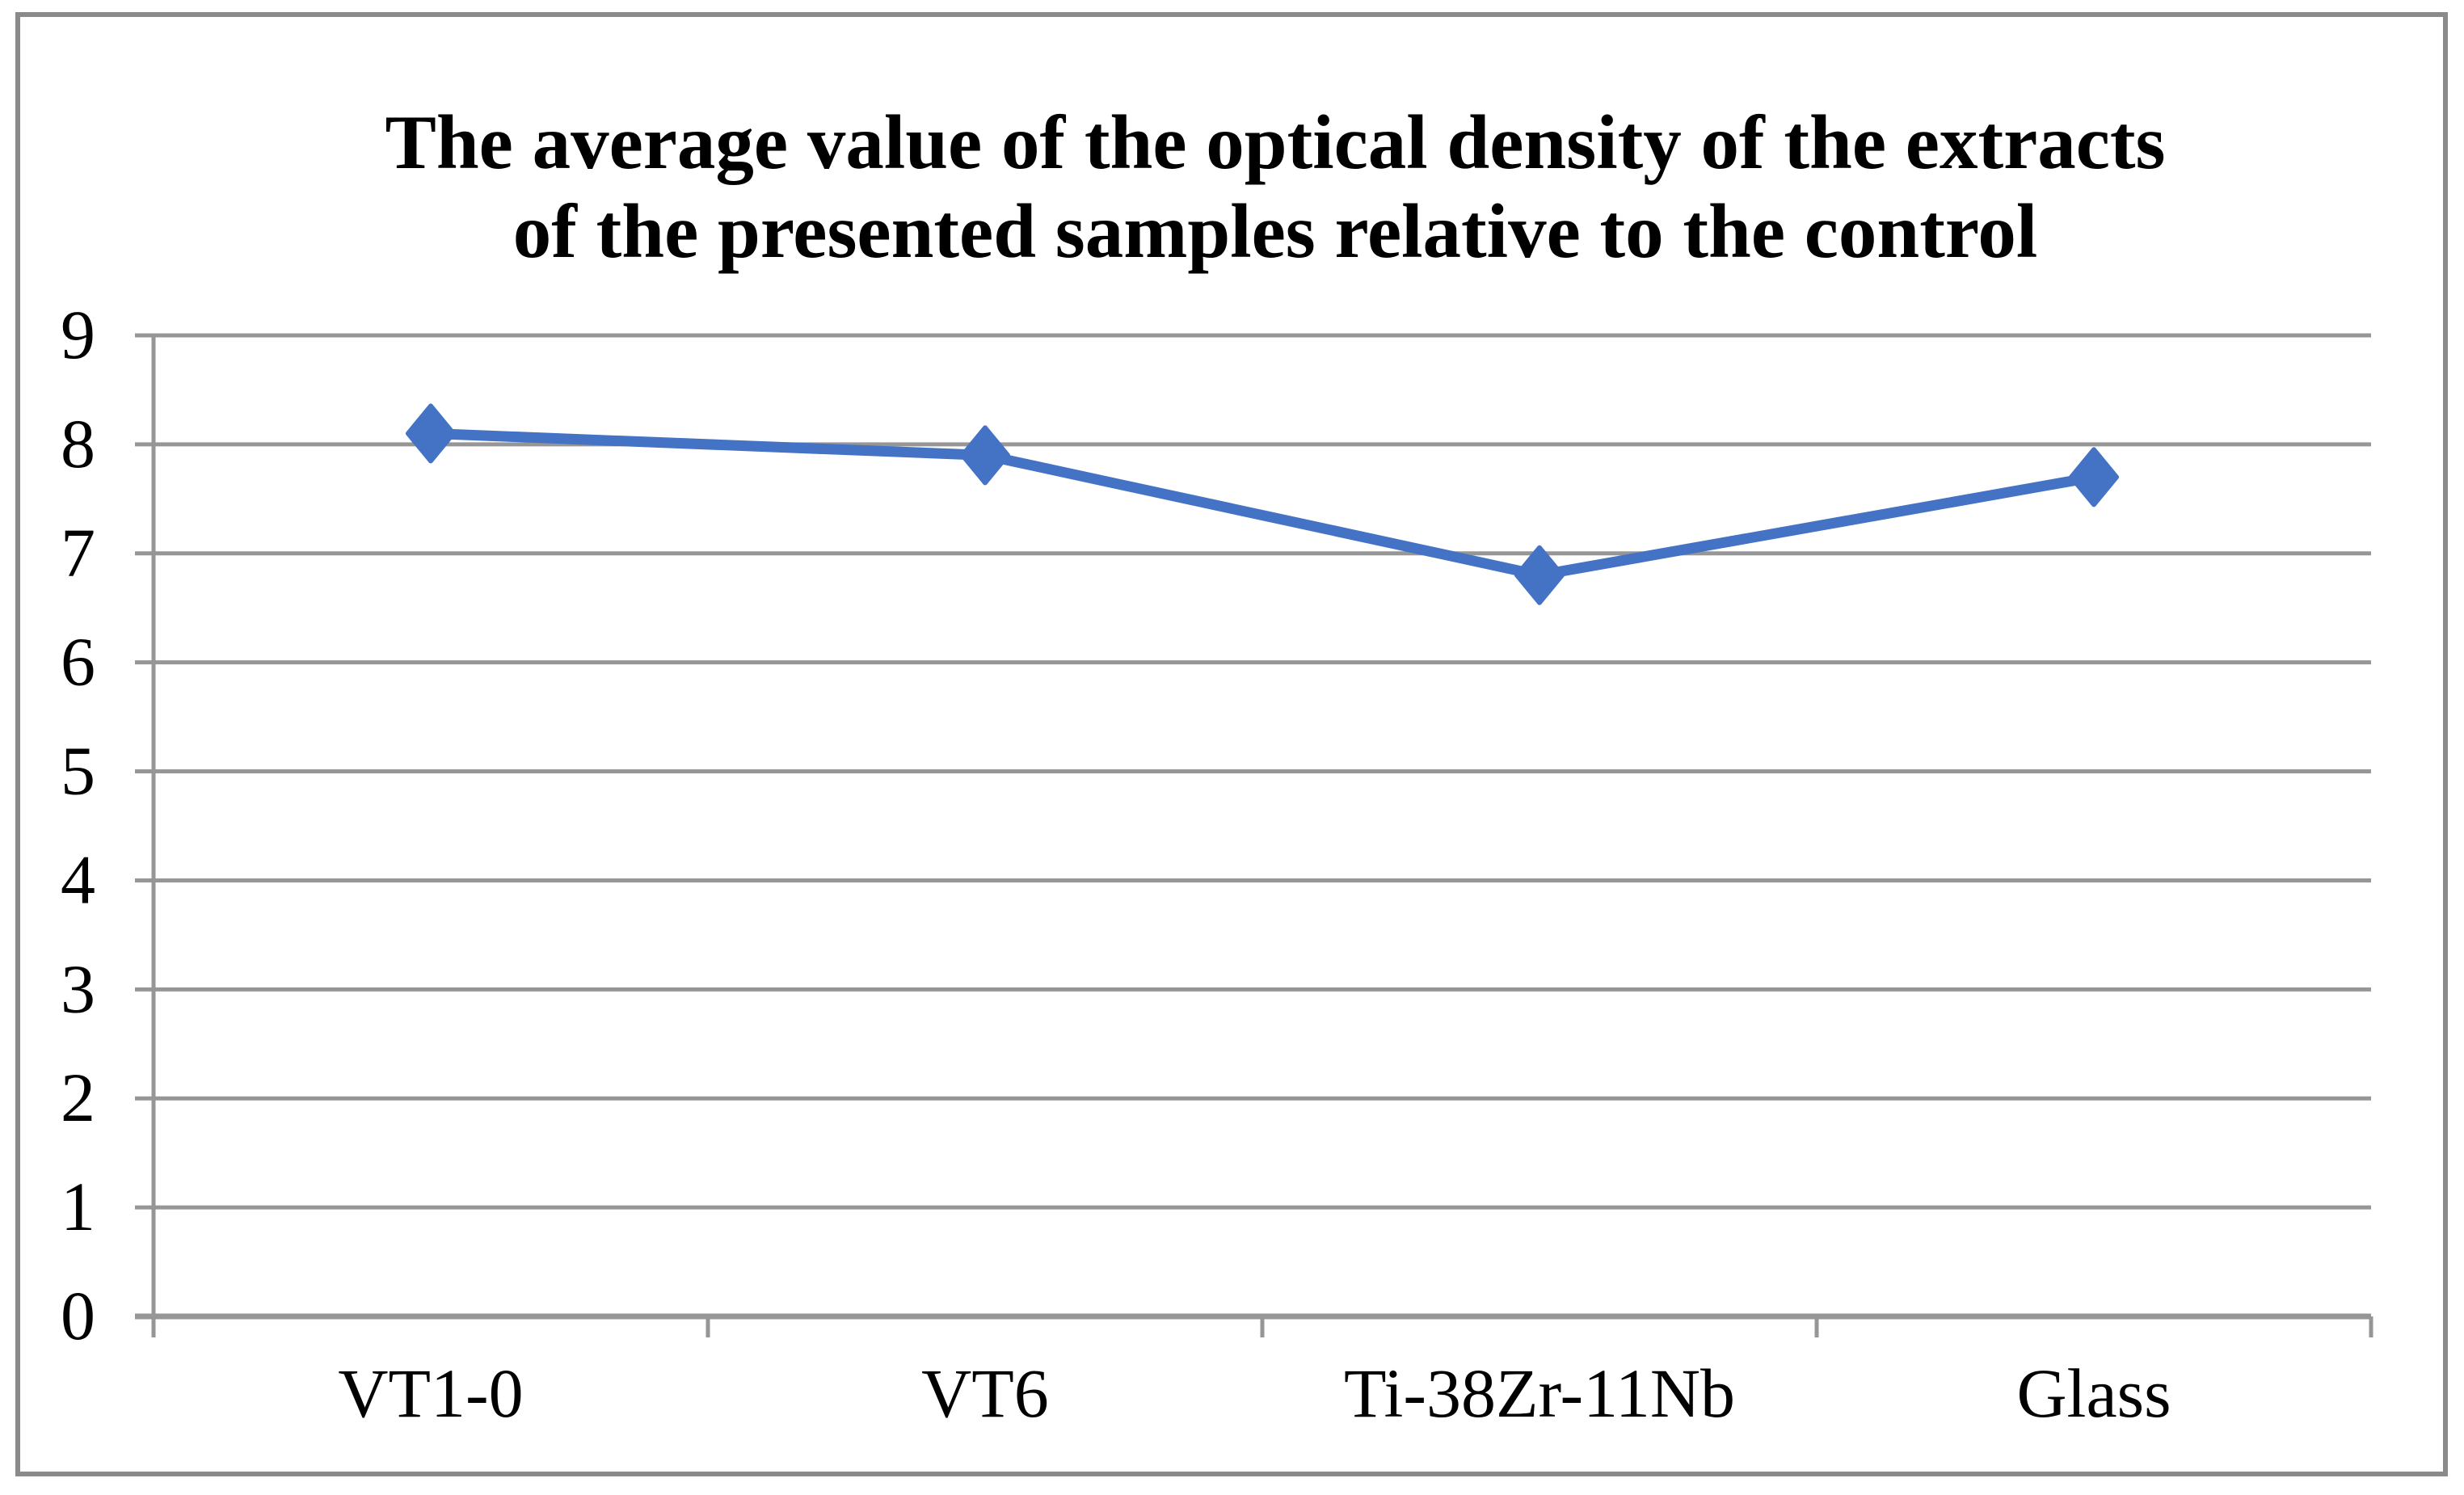 The width and height of the screenshot is (2464, 1495). Describe the element at coordinates (78, 879) in the screenshot. I see `y-tick-label: 4` at that location.